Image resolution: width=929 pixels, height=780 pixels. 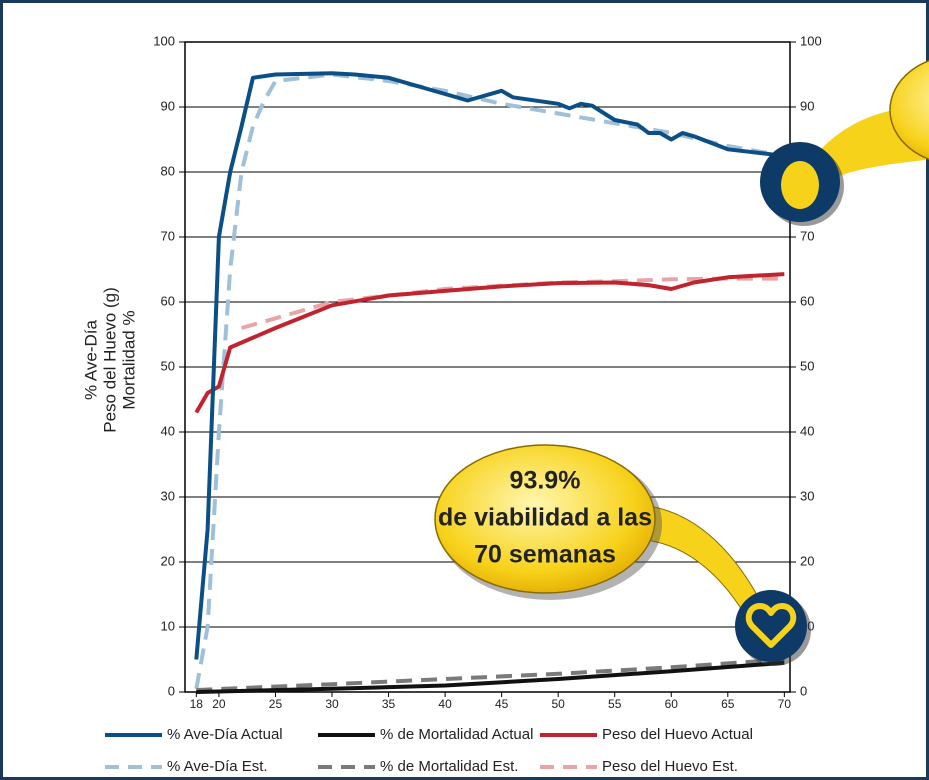 What do you see at coordinates (558, 704) in the screenshot?
I see `x-tick-label: 50` at bounding box center [558, 704].